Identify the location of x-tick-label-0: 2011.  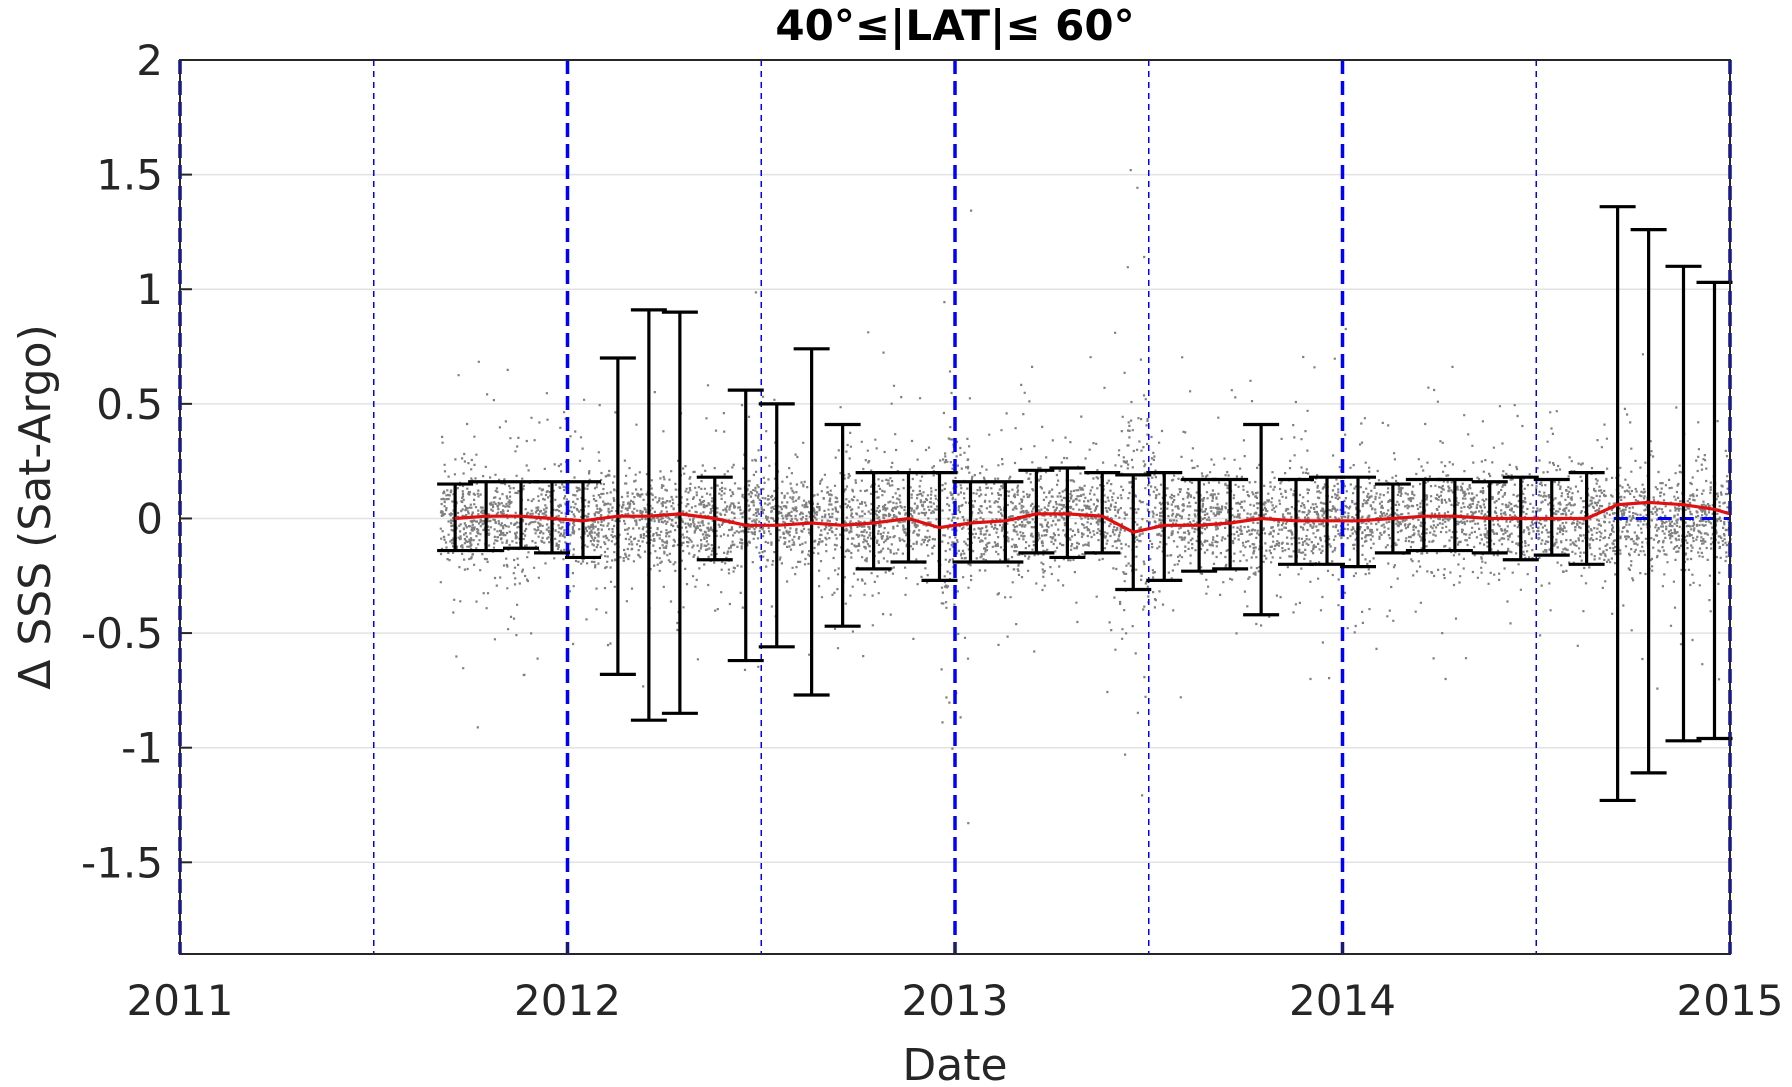
(180, 1000).